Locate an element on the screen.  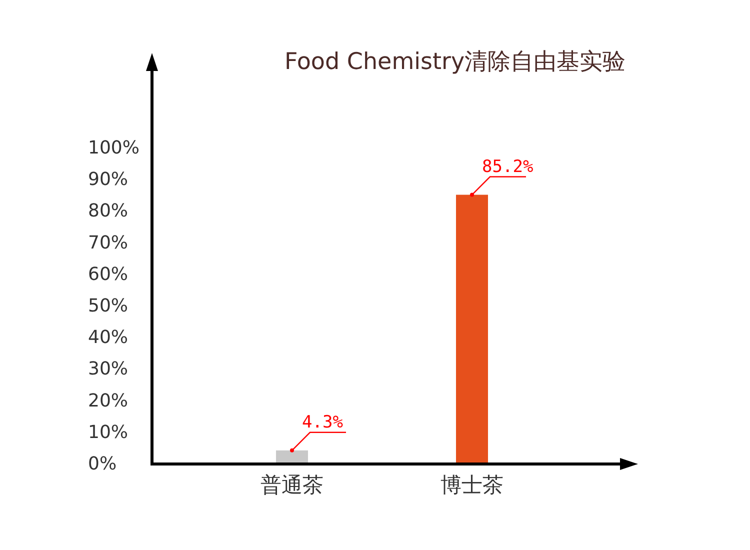
y-tick-label: 30% is located at coordinates (108, 369).